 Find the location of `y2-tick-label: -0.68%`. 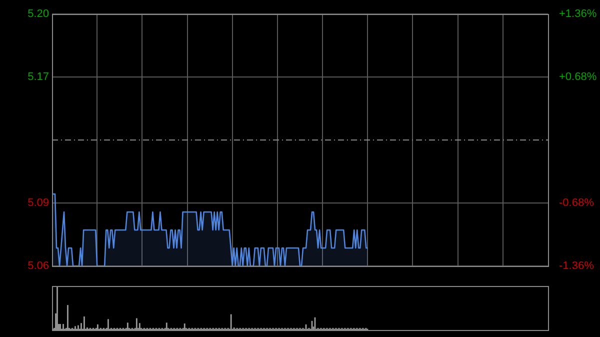

y2-tick-label: -0.68% is located at coordinates (576, 203).